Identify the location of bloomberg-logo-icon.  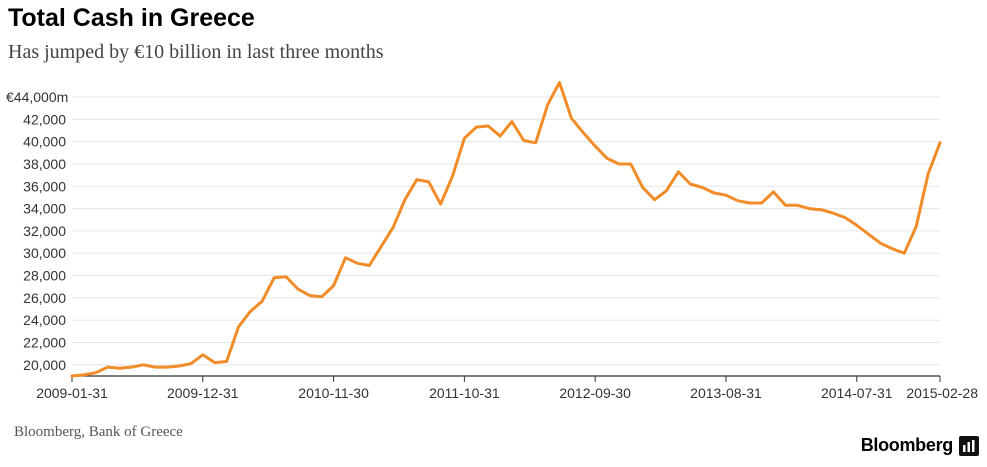
(969, 445).